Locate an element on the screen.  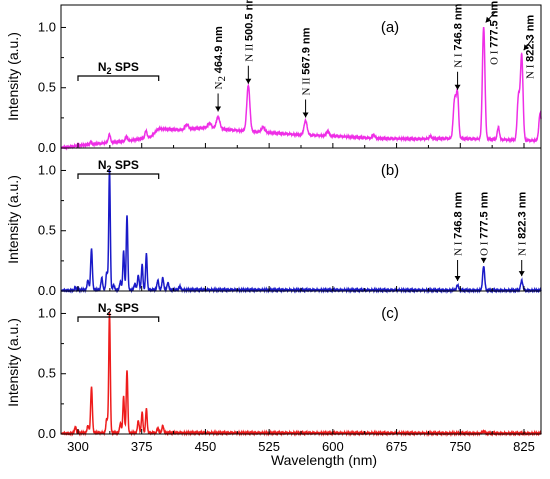
annotation-a-0: N2 464.9 nm is located at coordinates (220, 69).